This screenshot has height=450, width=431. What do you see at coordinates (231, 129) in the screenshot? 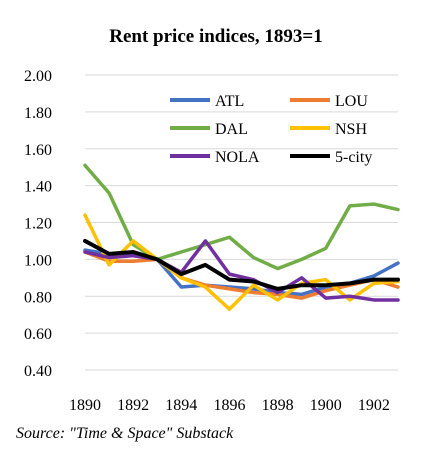
I see `legend-label: DAL` at bounding box center [231, 129].